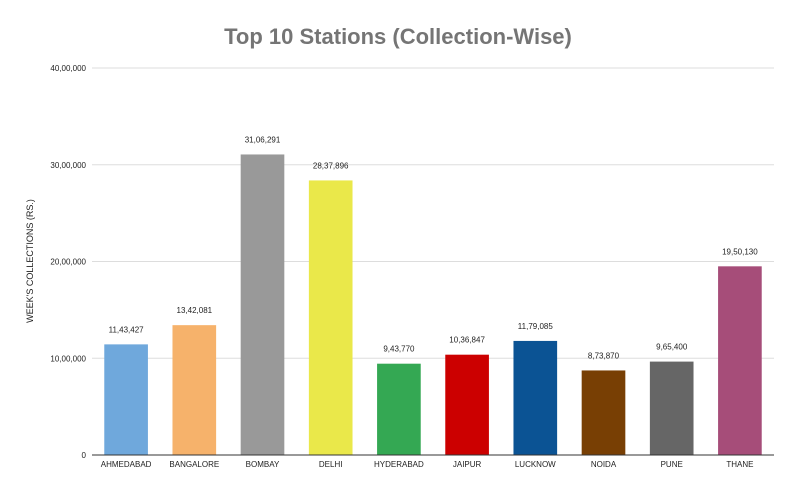  I want to click on bar-thane, so click(740, 360).